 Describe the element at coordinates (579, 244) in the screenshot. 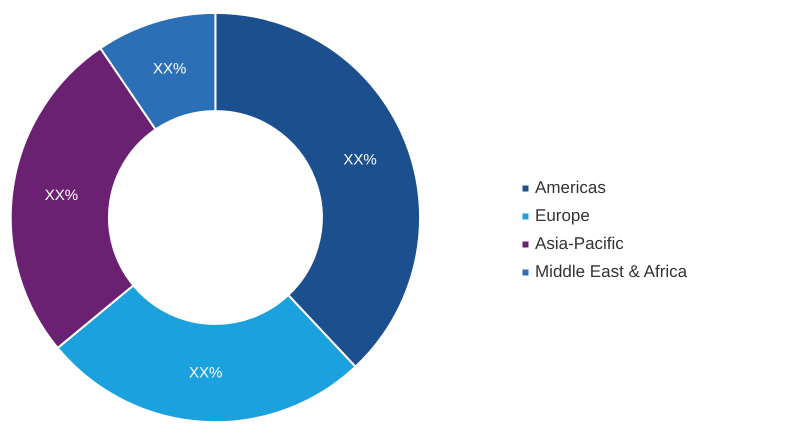

I see `legend-label: Asia-Pacific` at that location.